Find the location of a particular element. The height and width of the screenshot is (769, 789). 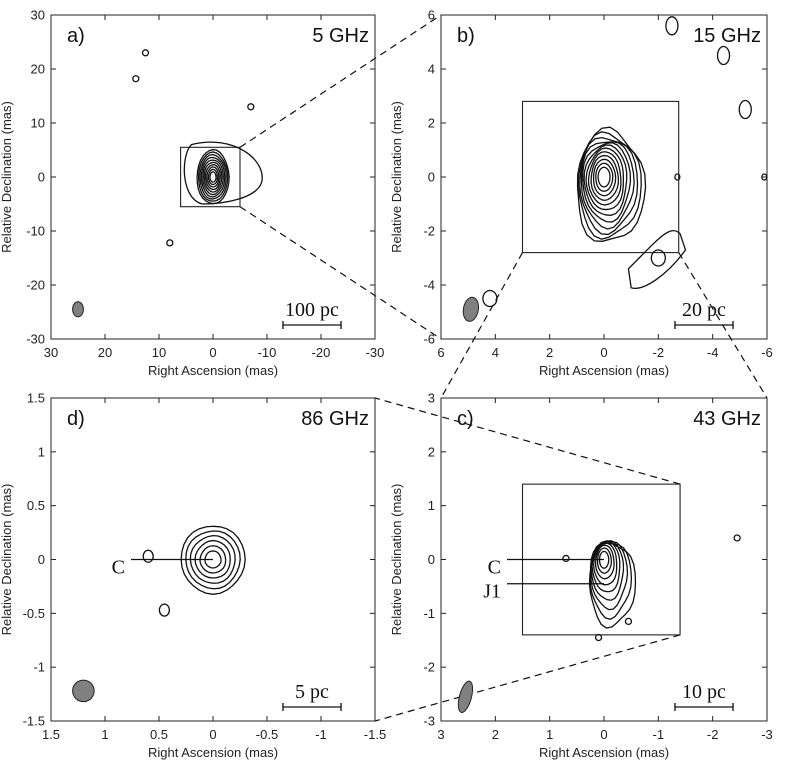

x-tick-label: -2 is located at coordinates (659, 352).